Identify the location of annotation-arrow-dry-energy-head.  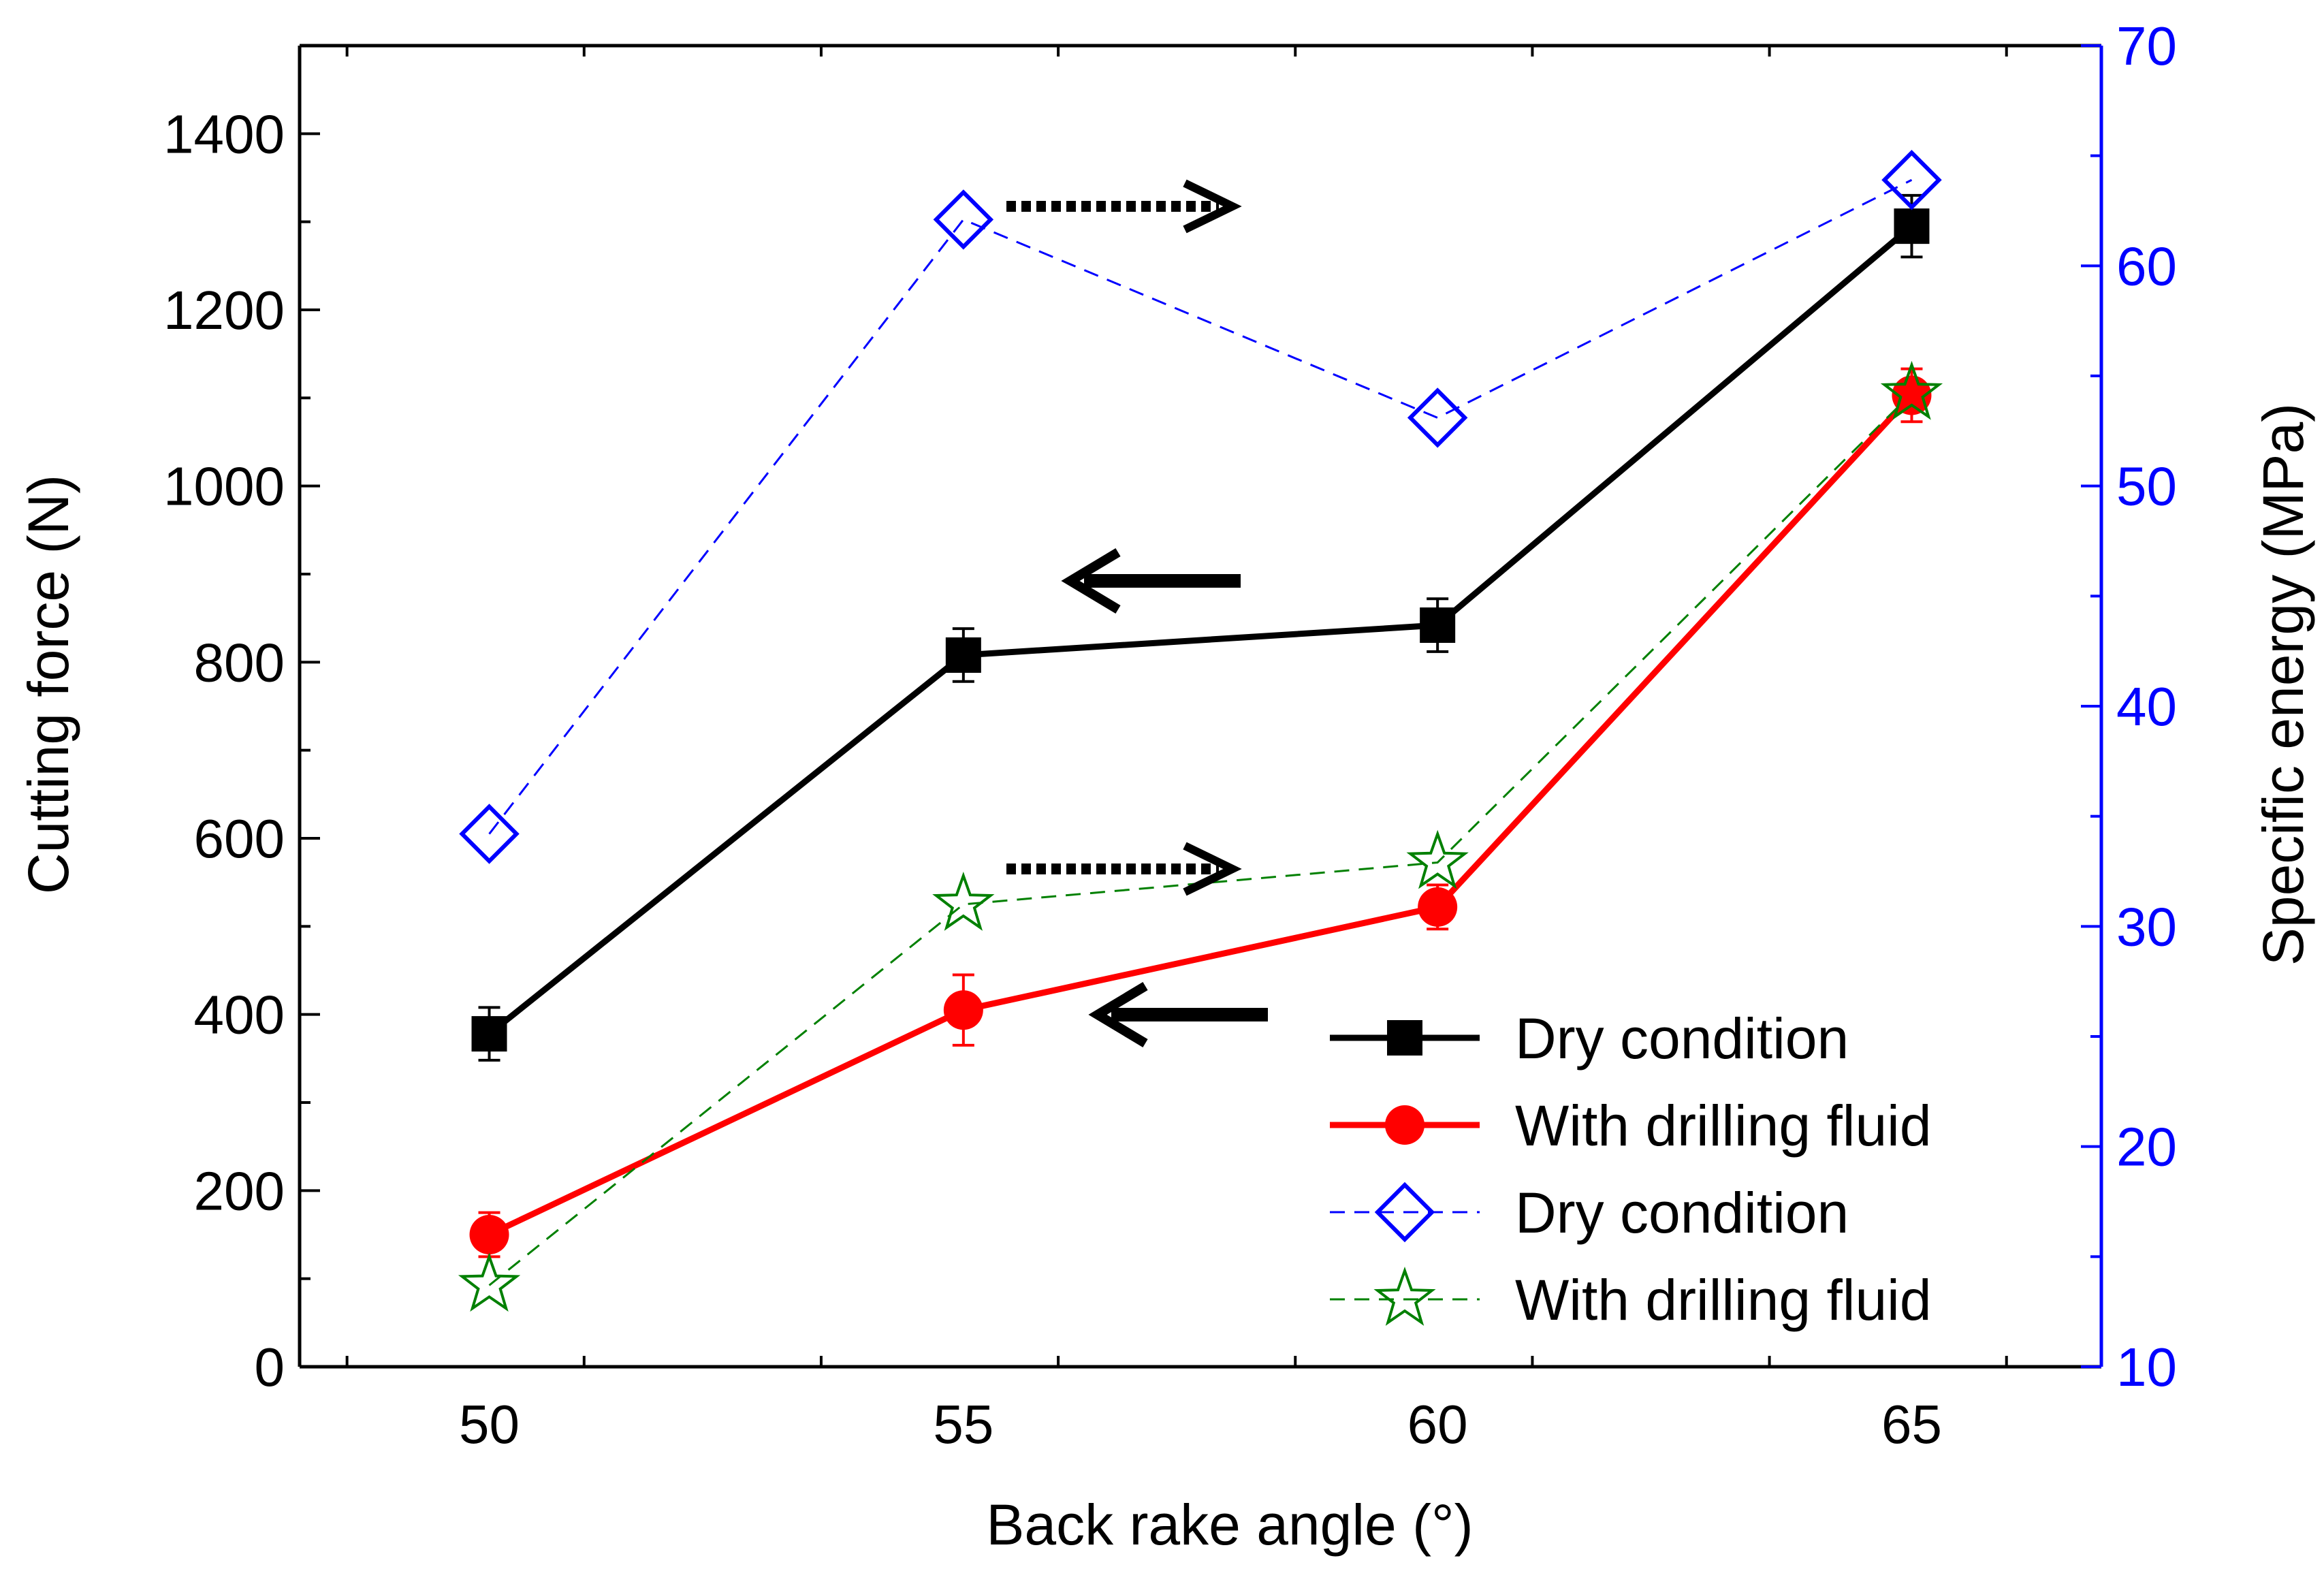
(1212, 207).